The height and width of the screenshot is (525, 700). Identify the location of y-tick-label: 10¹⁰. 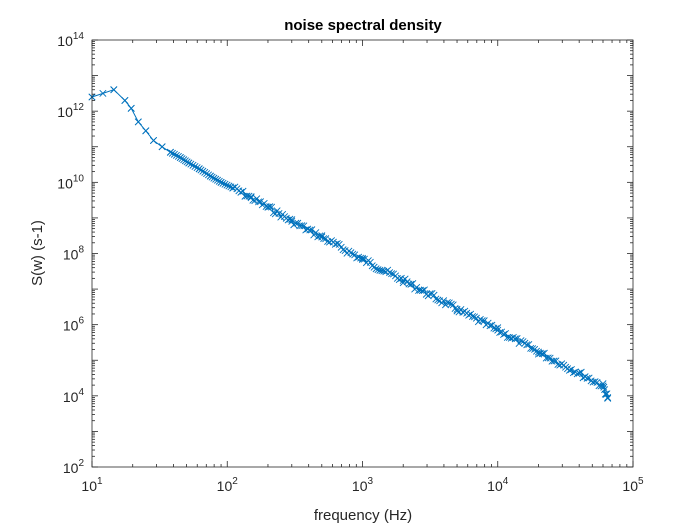
(70, 182).